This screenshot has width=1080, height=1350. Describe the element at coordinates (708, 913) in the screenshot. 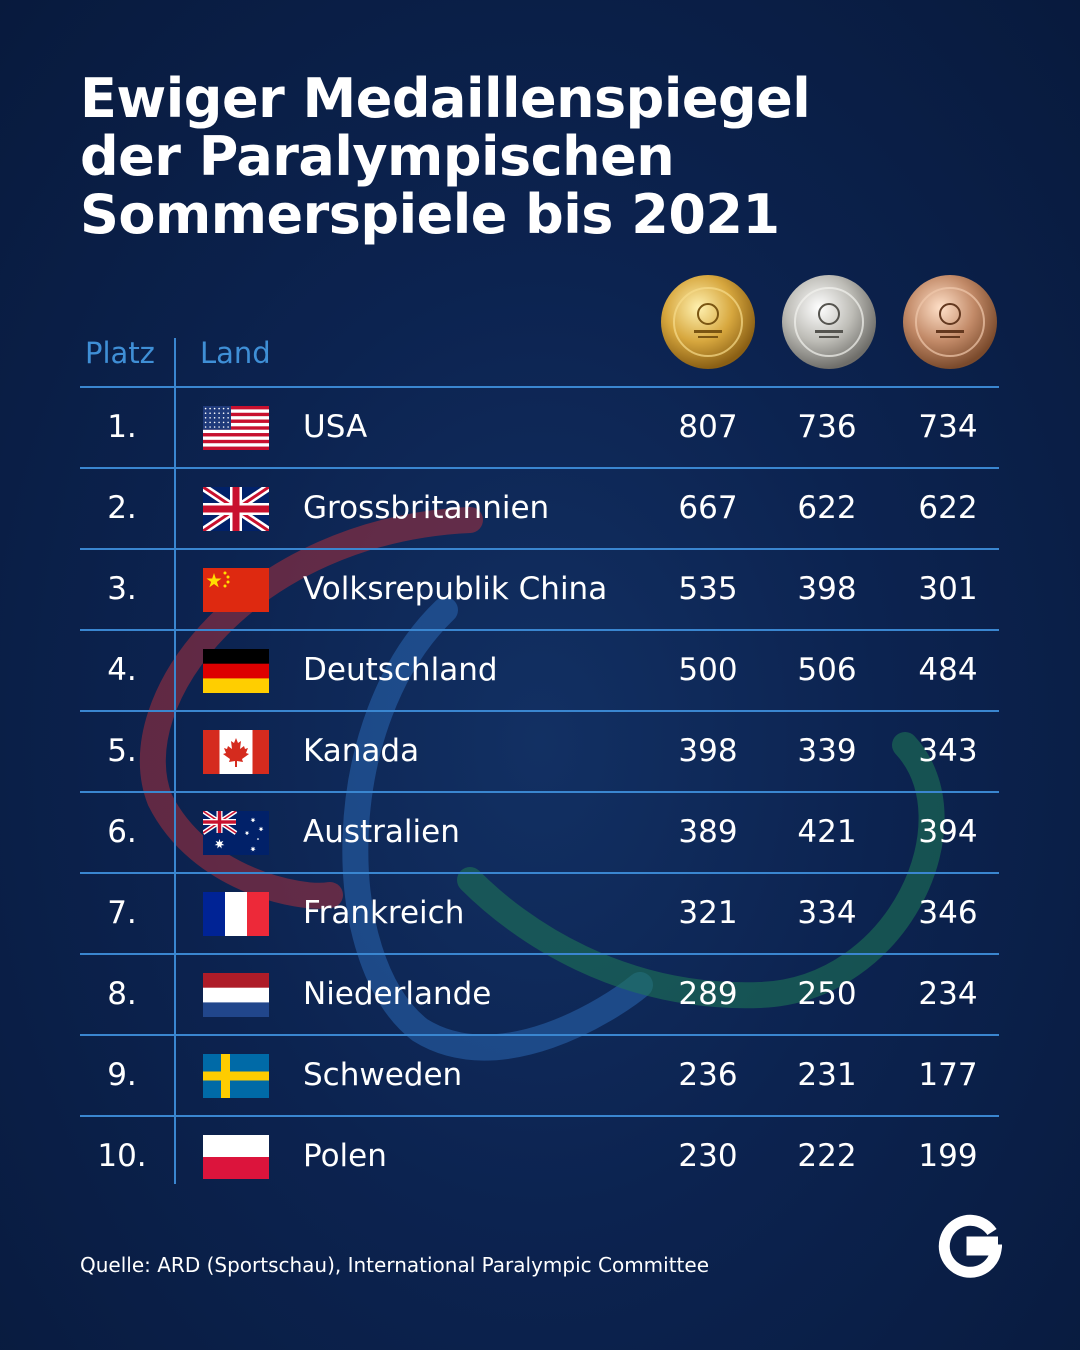

I see `gold-count-cell: 321` at that location.